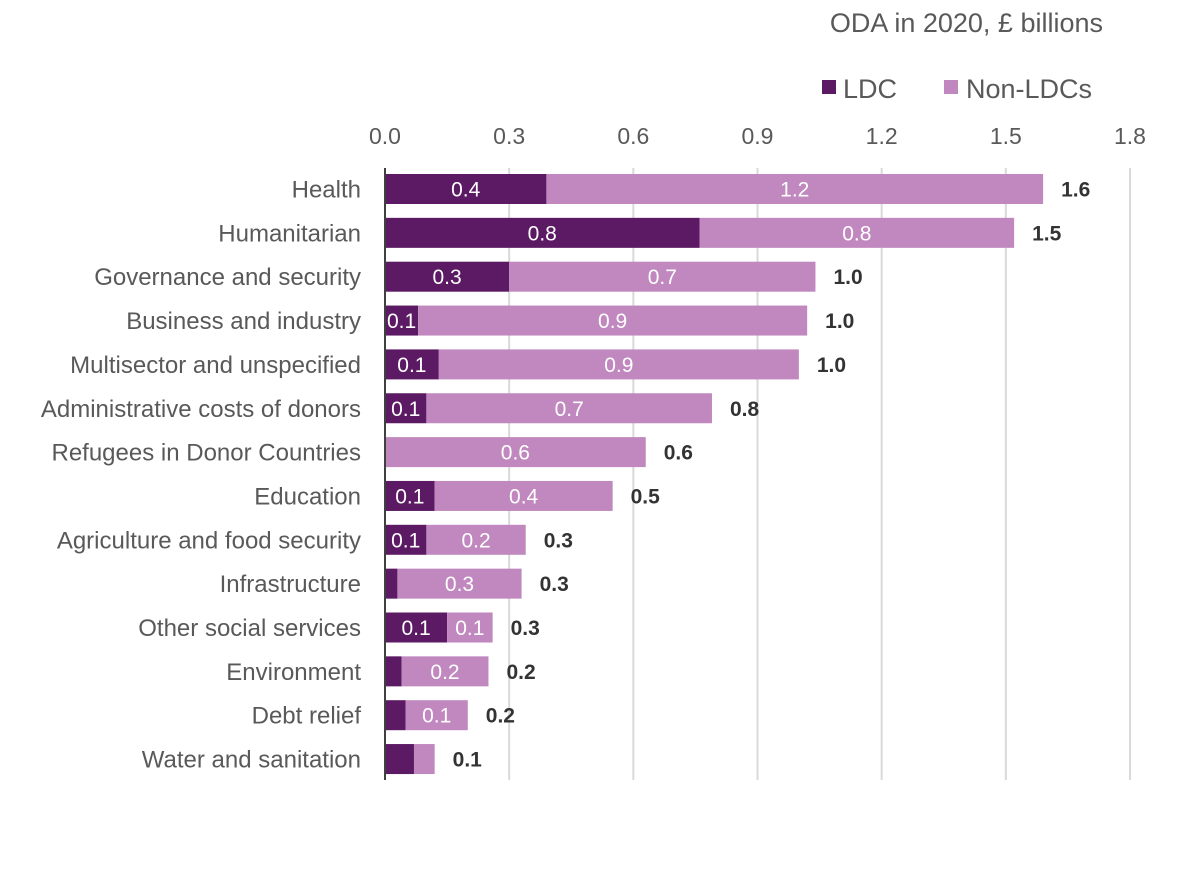 The height and width of the screenshot is (876, 1200). What do you see at coordinates (307, 716) in the screenshot?
I see `category-label: Debt relief` at bounding box center [307, 716].